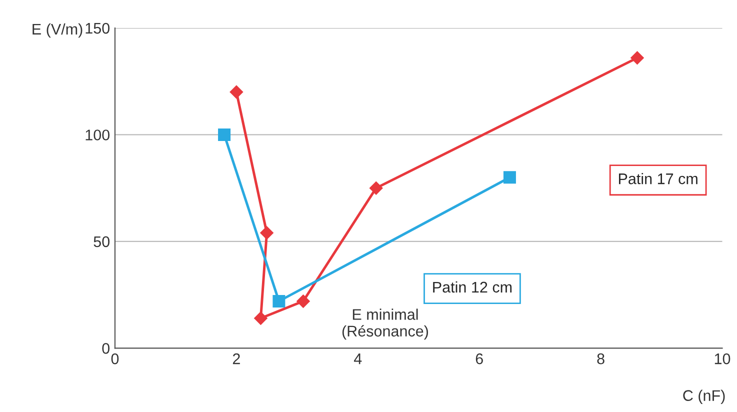 The image size is (737, 412). Describe the element at coordinates (704, 397) in the screenshot. I see `x-axis-title: C (nF)` at that location.